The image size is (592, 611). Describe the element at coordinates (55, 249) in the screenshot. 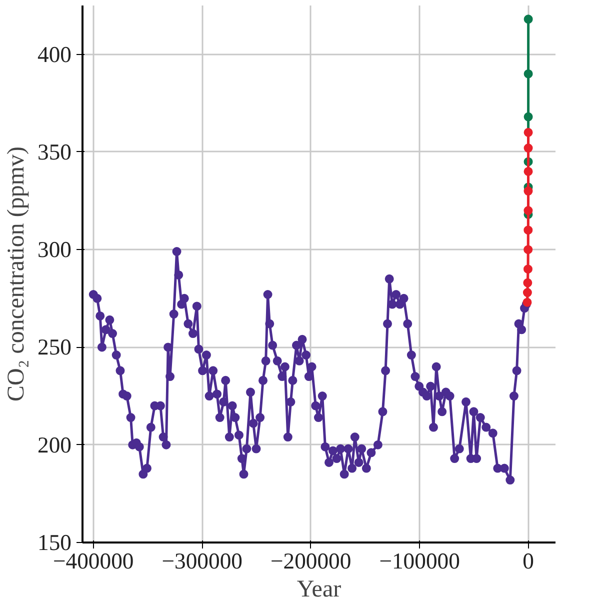

I see `y-tick-label: 300` at that location.